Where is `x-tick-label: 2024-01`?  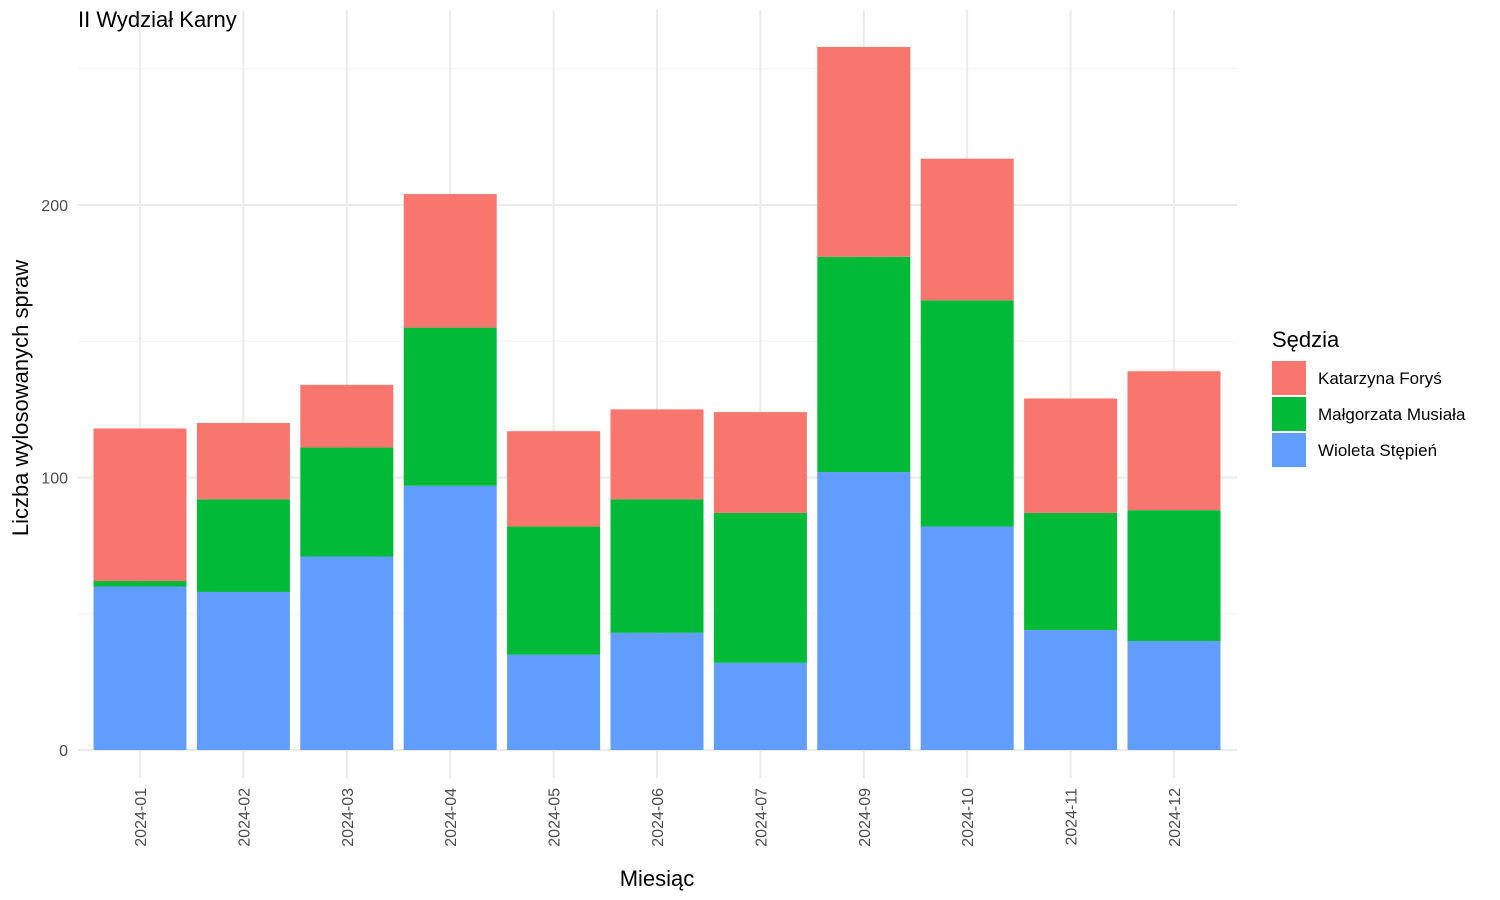 x-tick-label: 2024-01 is located at coordinates (141, 817).